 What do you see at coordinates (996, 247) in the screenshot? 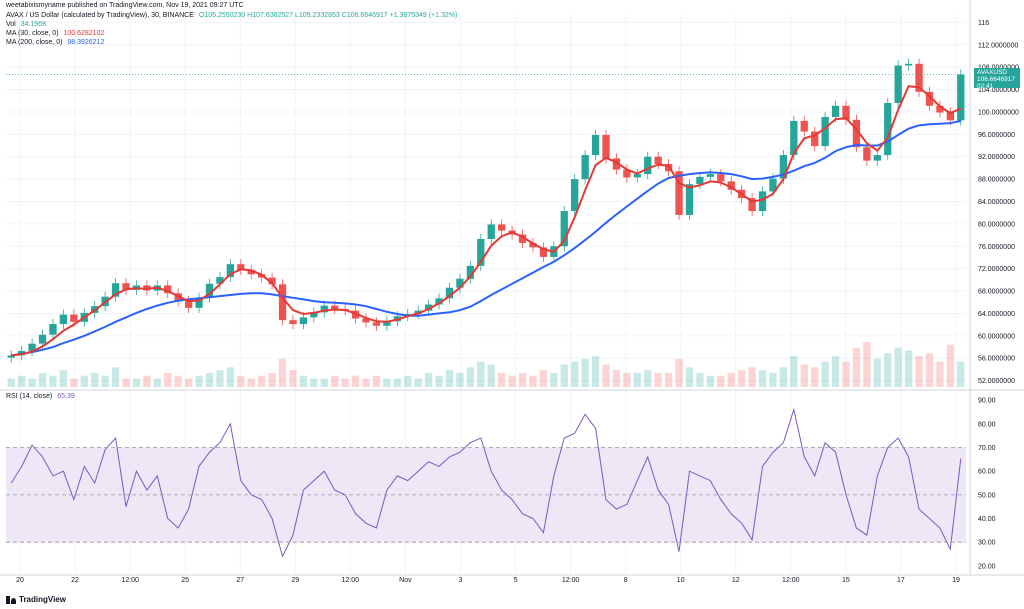
I see `price-tick-label: 76.0000000` at bounding box center [996, 247].